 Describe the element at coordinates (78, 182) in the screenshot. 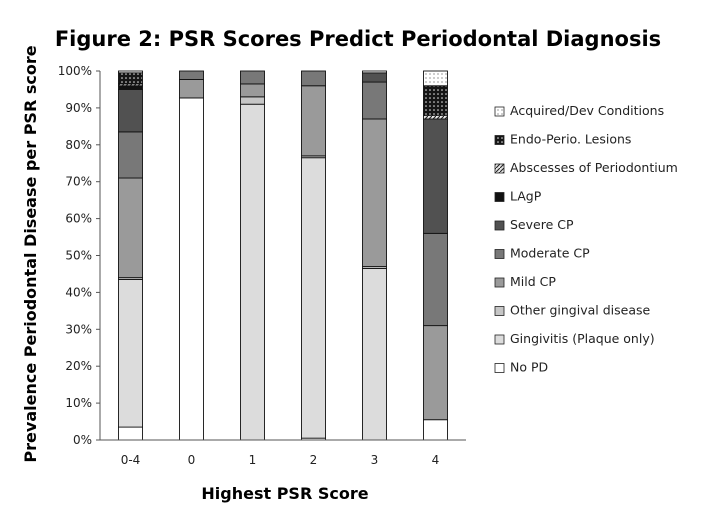

I see `y-tick-label: 70%` at that location.